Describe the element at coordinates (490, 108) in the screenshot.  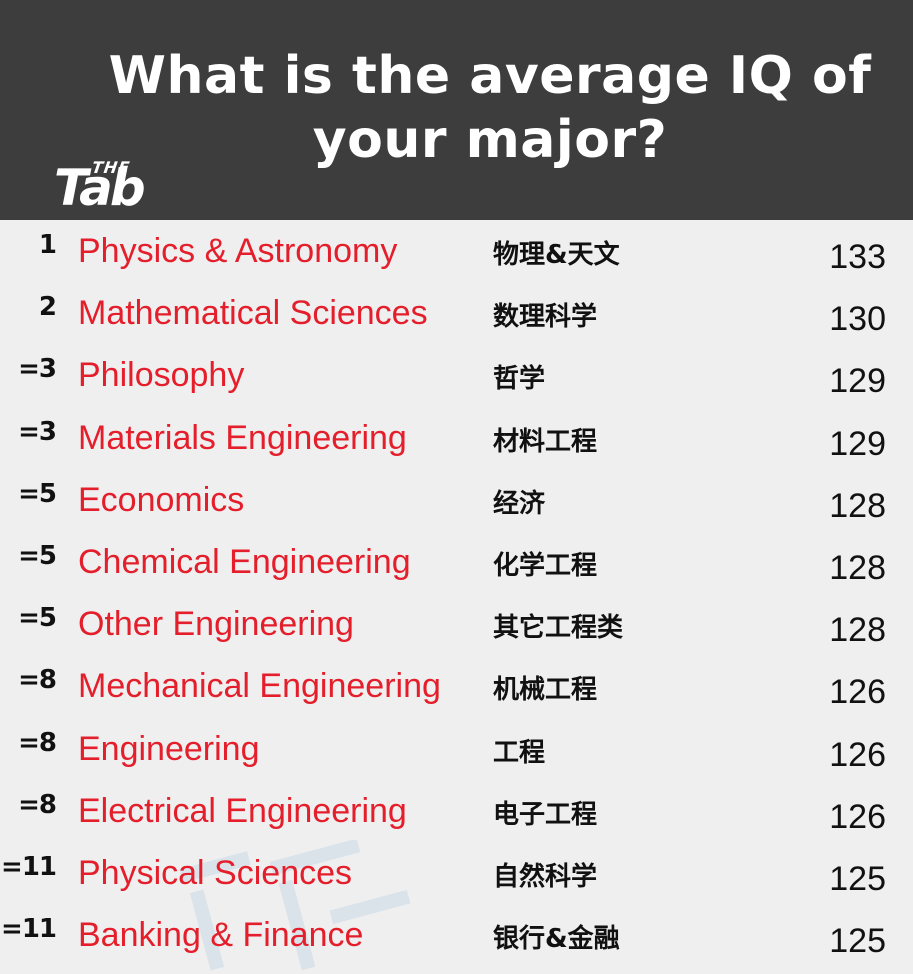
I see `page-title: What is the average IQ of your major?` at that location.